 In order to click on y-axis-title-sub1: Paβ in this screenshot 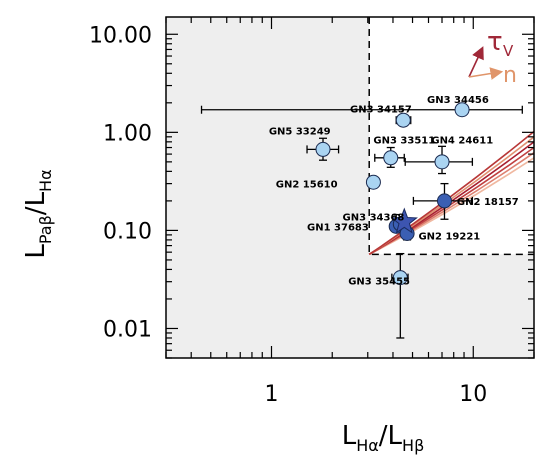, I will do `click(45, 229)`.